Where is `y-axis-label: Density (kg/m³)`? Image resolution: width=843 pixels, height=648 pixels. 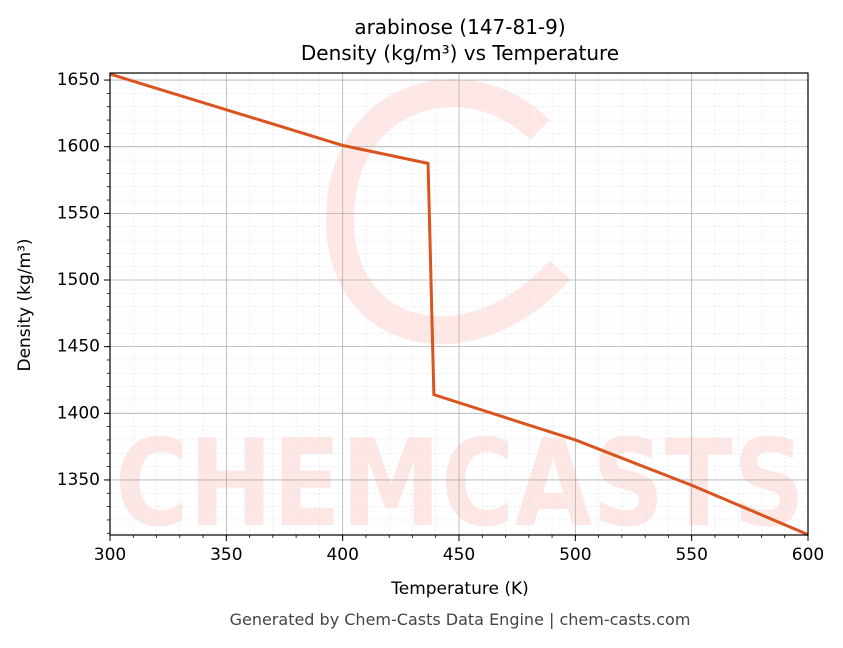 y-axis-label: Density (kg/m³) is located at coordinates (25, 304).